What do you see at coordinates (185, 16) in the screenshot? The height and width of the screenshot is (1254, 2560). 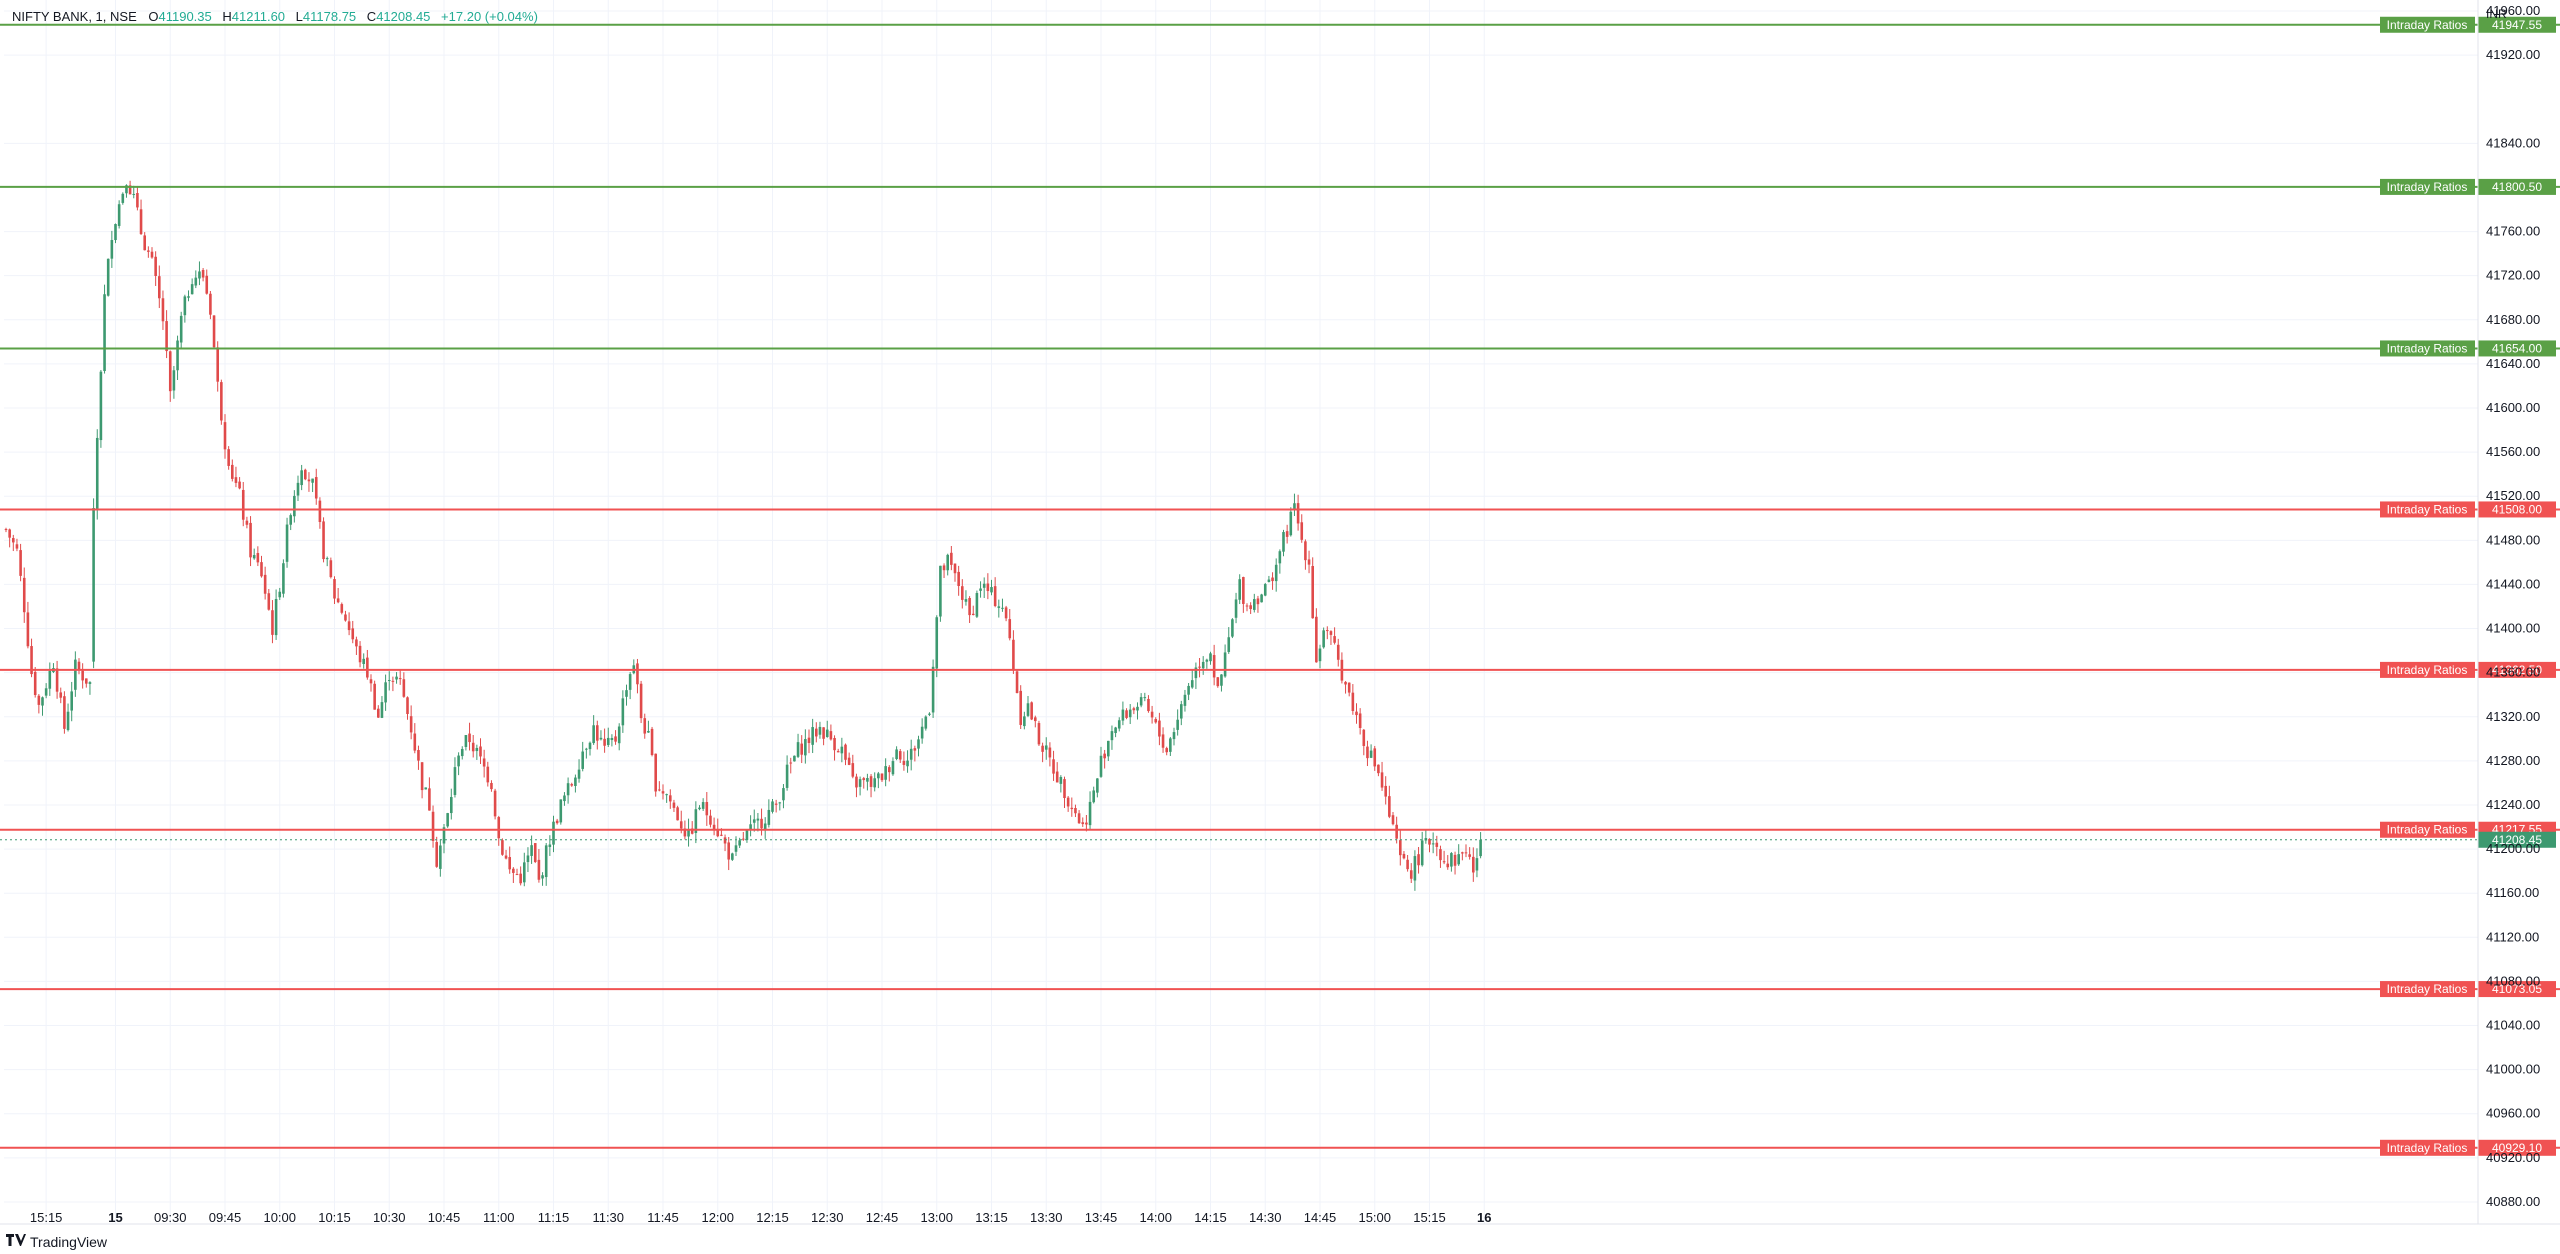 I see `open-value: 41190.35` at bounding box center [185, 16].